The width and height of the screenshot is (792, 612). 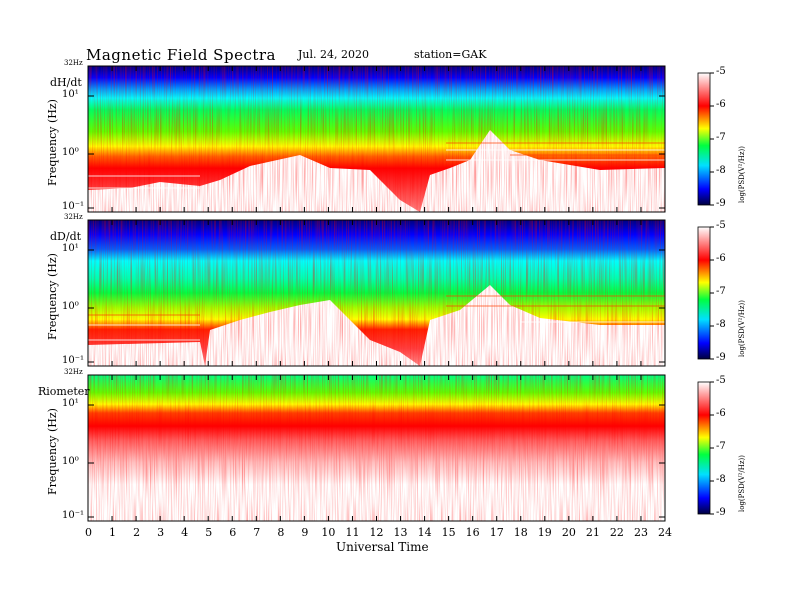 I want to click on x-tick-label: 6, so click(x=233, y=532).